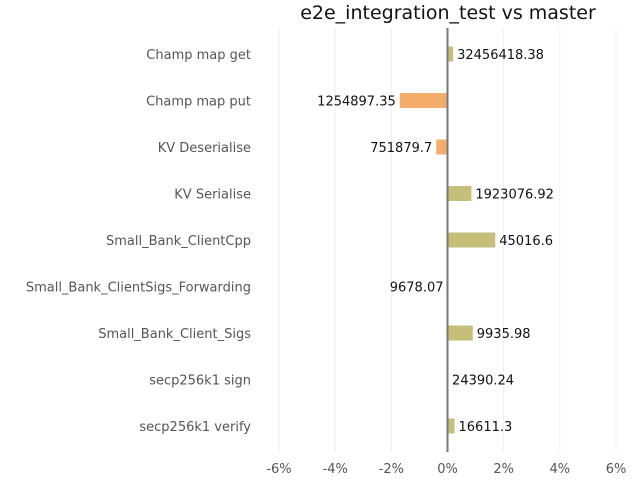  What do you see at coordinates (504, 334) in the screenshot?
I see `data-label: 9935.98` at bounding box center [504, 334].